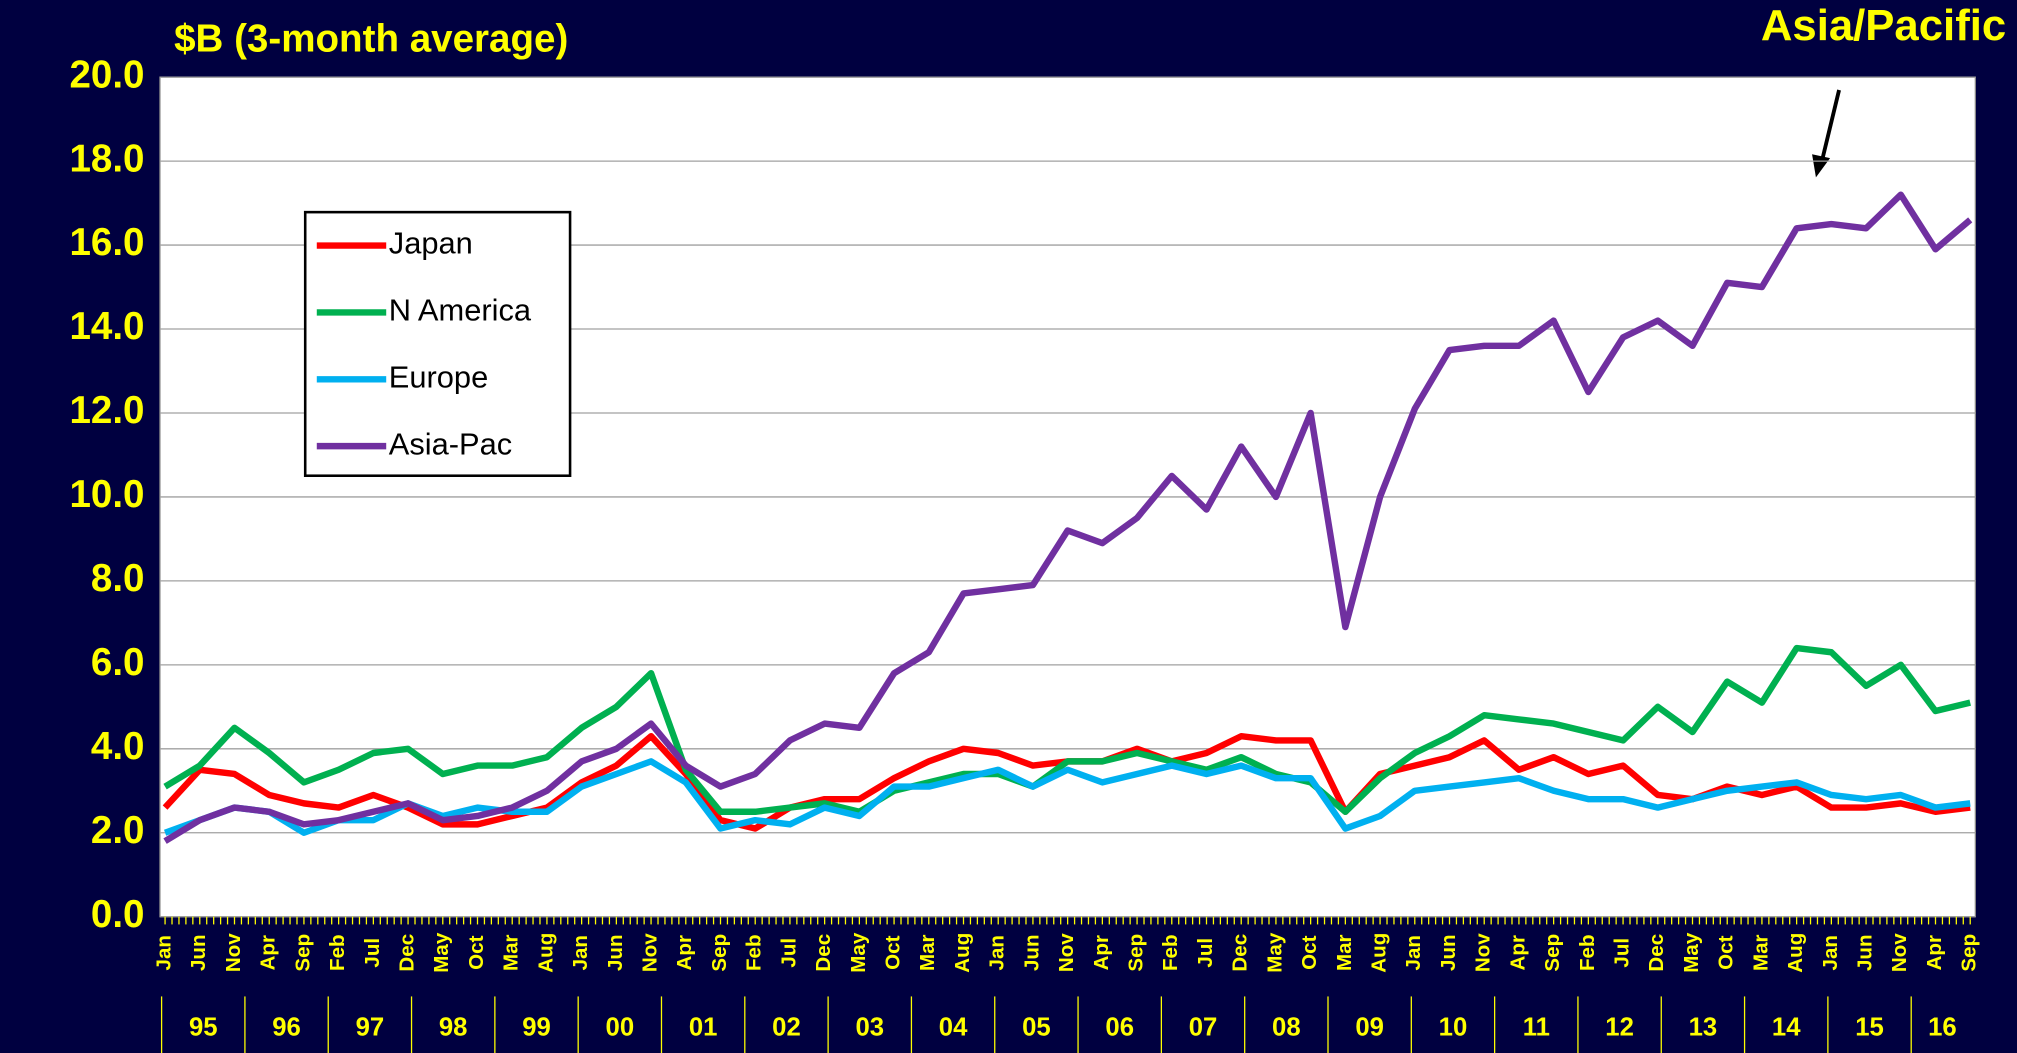 The image size is (2017, 1053). I want to click on legend-label: Asia-Pac, so click(450, 443).